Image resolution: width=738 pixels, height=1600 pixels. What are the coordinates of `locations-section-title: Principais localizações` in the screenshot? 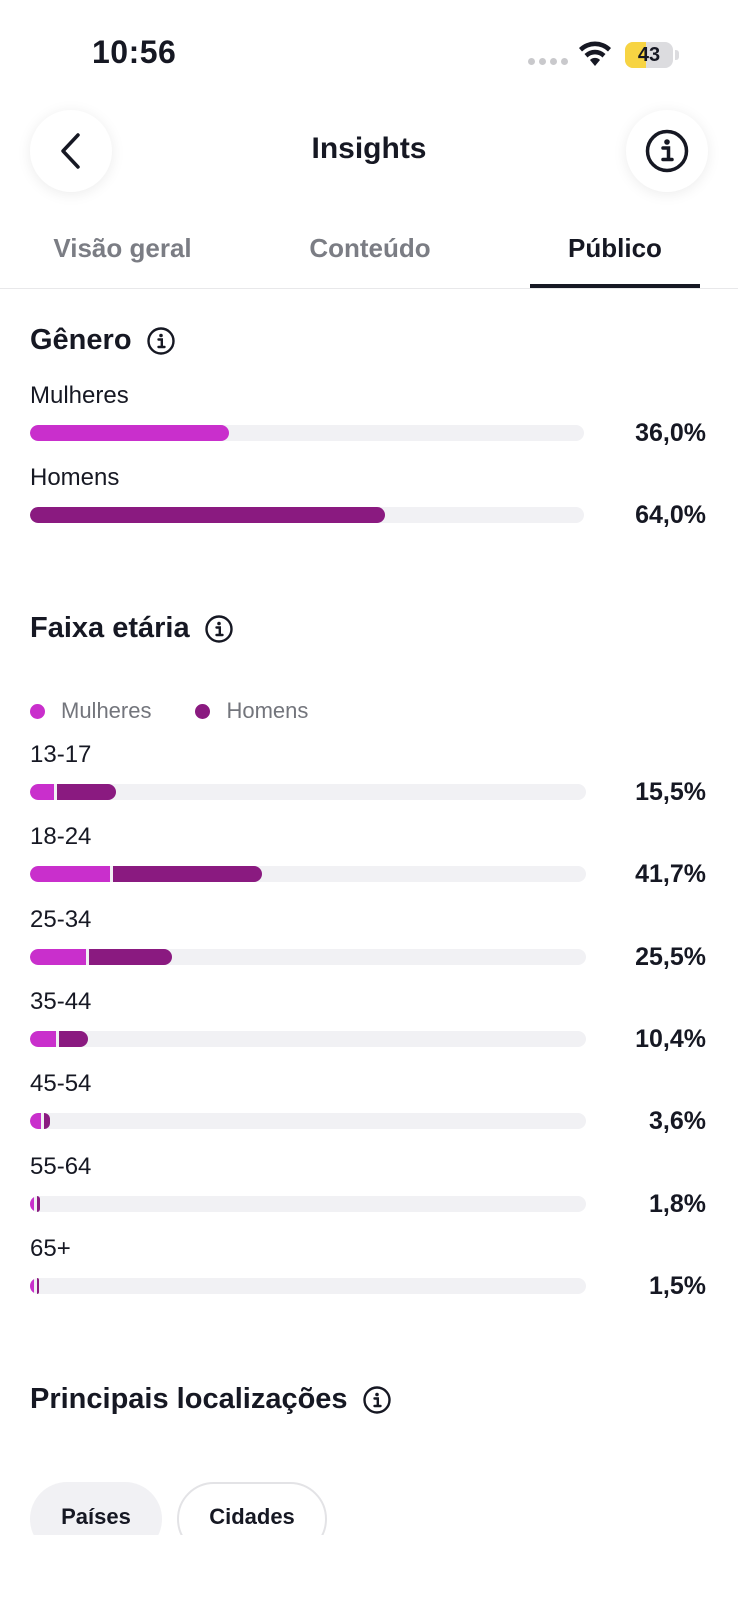 It's located at (211, 1399).